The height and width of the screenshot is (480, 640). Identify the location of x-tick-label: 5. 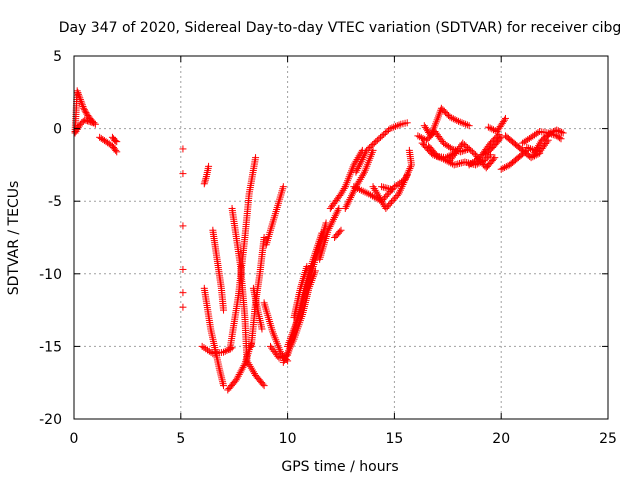
(180, 439).